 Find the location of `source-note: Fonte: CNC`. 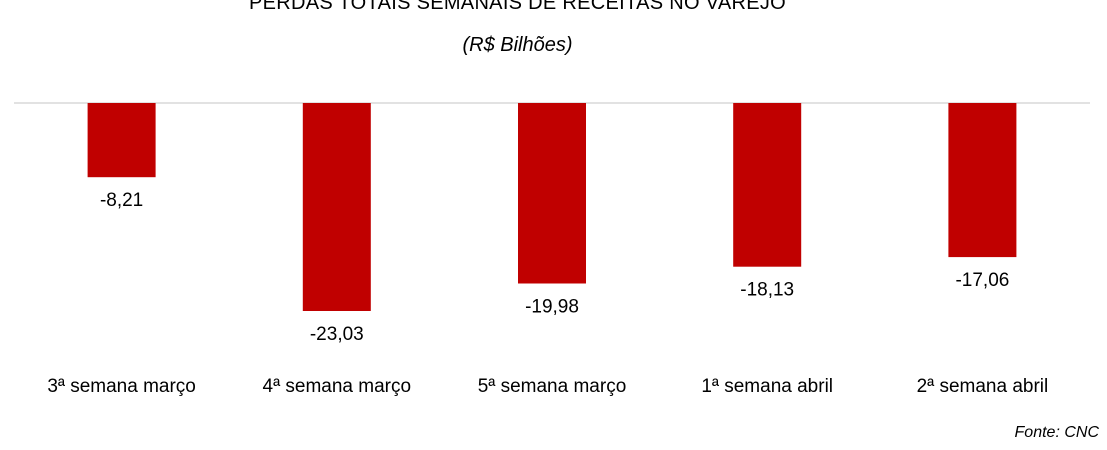

source-note: Fonte: CNC is located at coordinates (1056, 432).